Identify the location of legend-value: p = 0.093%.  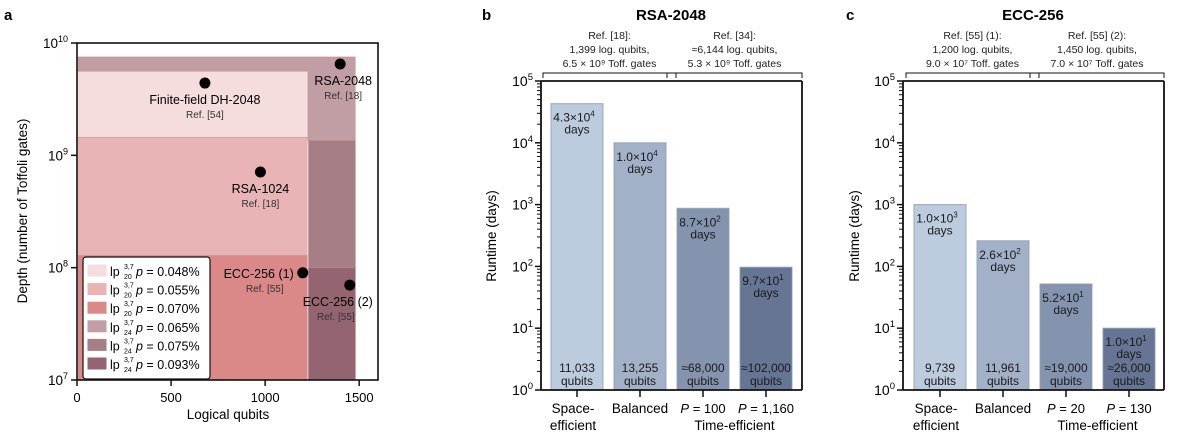
(167, 365).